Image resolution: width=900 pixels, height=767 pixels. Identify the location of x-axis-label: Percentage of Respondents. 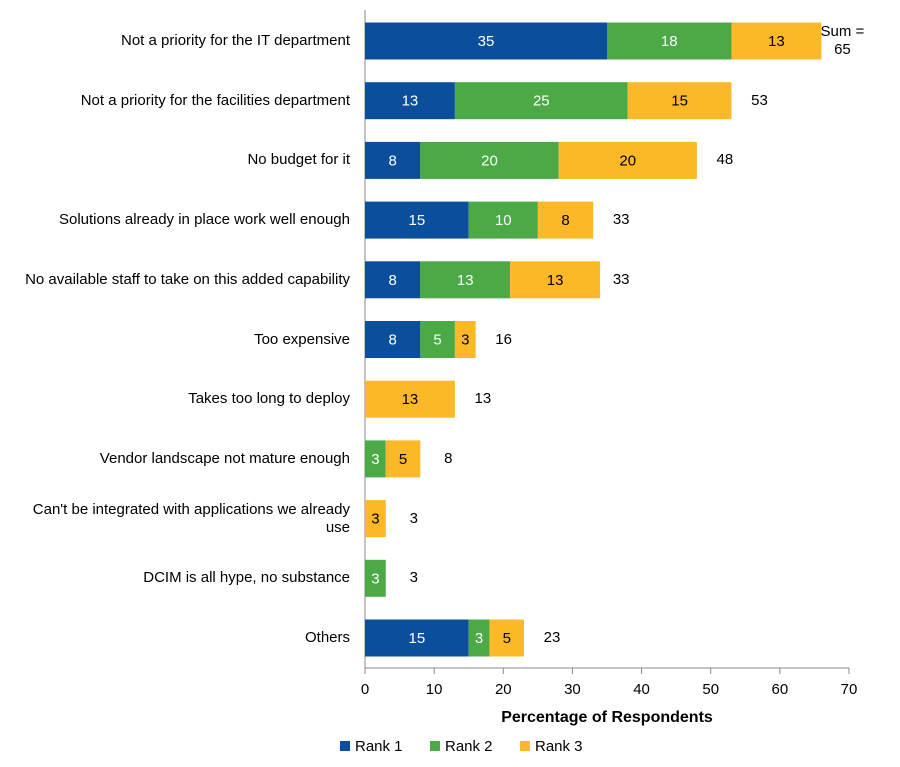
(607, 717).